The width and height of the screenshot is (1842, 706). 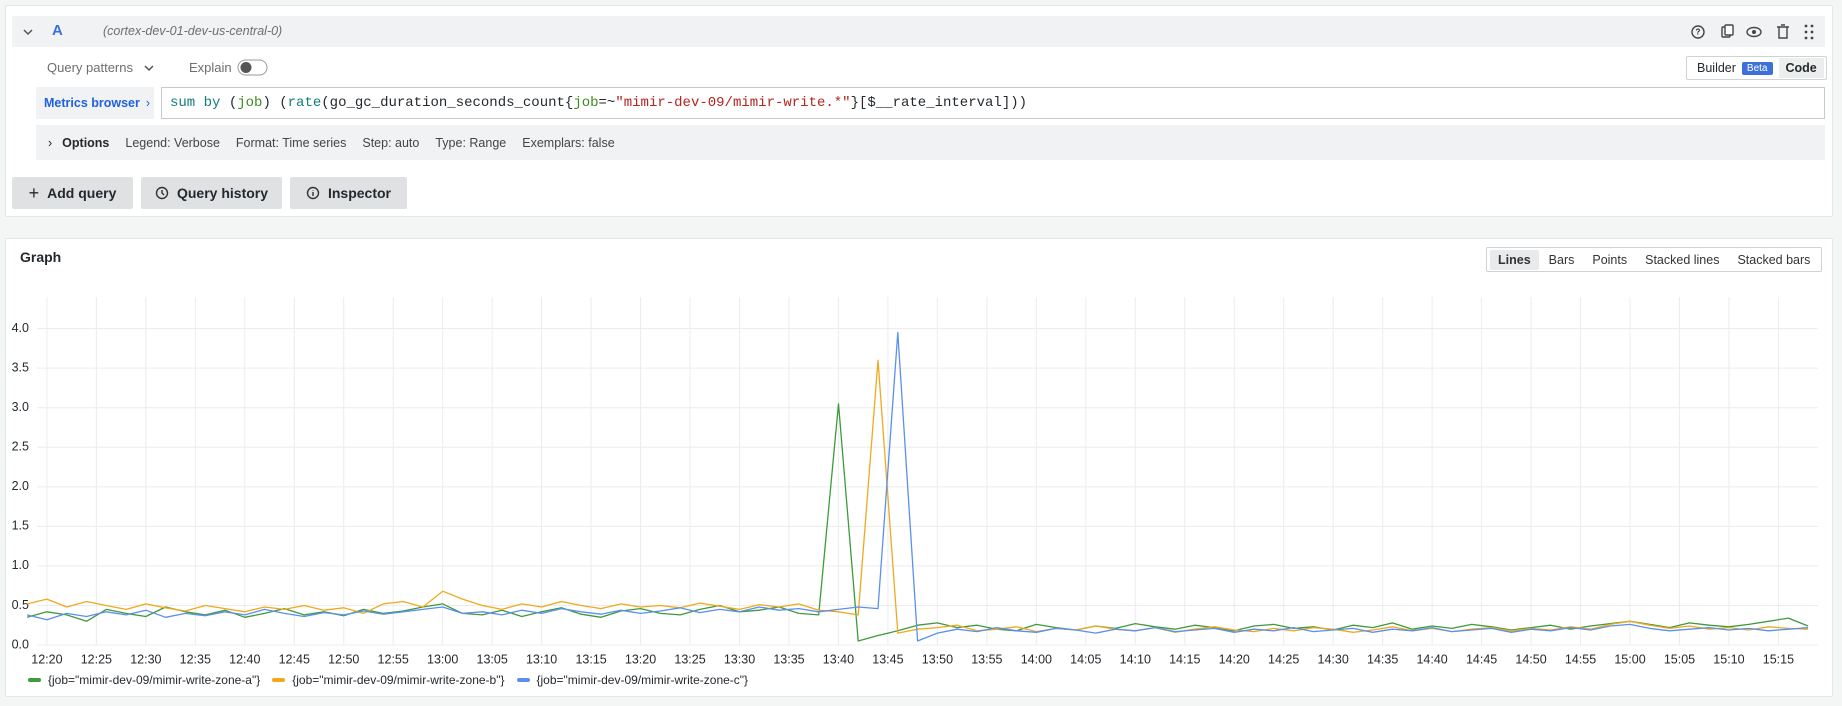 I want to click on legend-item: {job="mimir-dev-09/mimir-write-zone-b"}, so click(x=388, y=680).